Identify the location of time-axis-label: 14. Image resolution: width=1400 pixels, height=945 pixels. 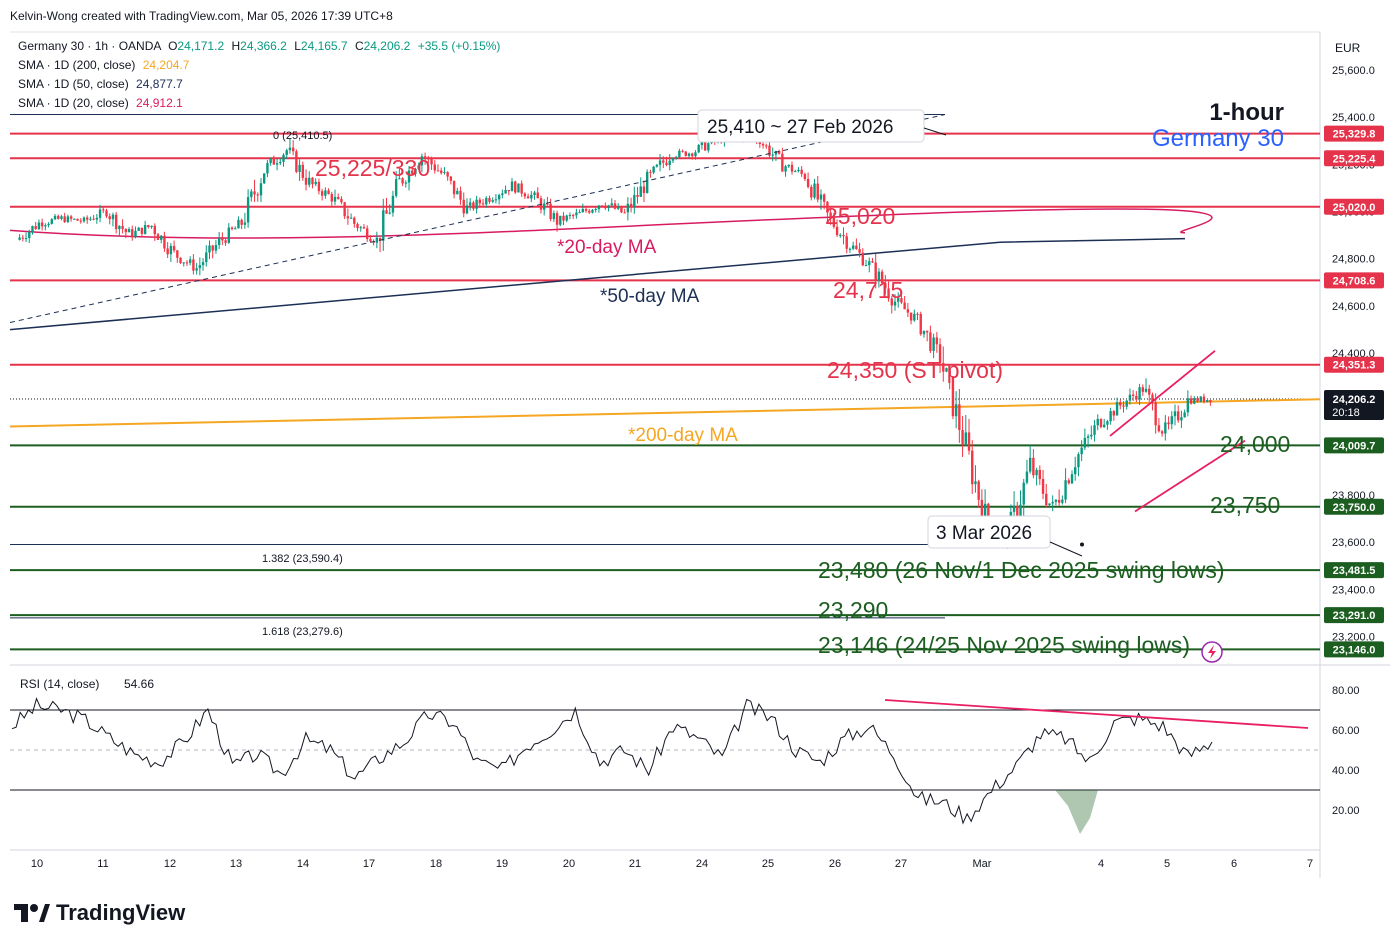
(303, 864).